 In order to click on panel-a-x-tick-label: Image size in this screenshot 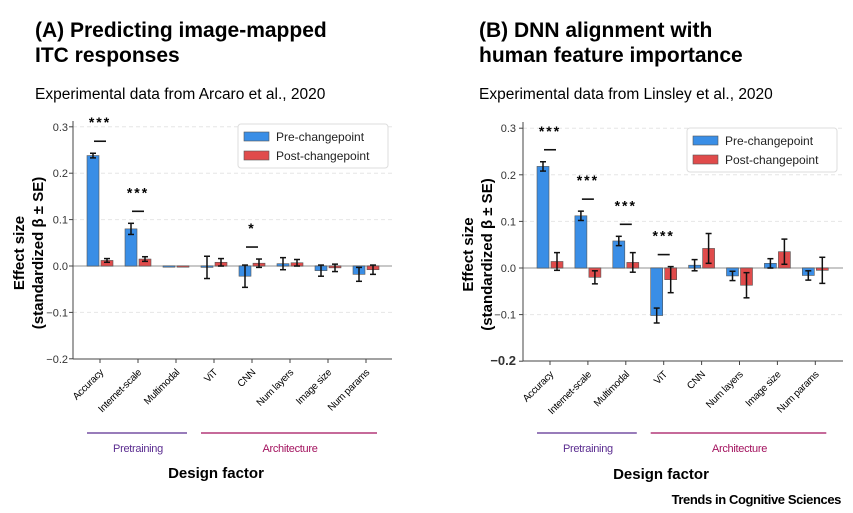, I will do `click(314, 387)`.